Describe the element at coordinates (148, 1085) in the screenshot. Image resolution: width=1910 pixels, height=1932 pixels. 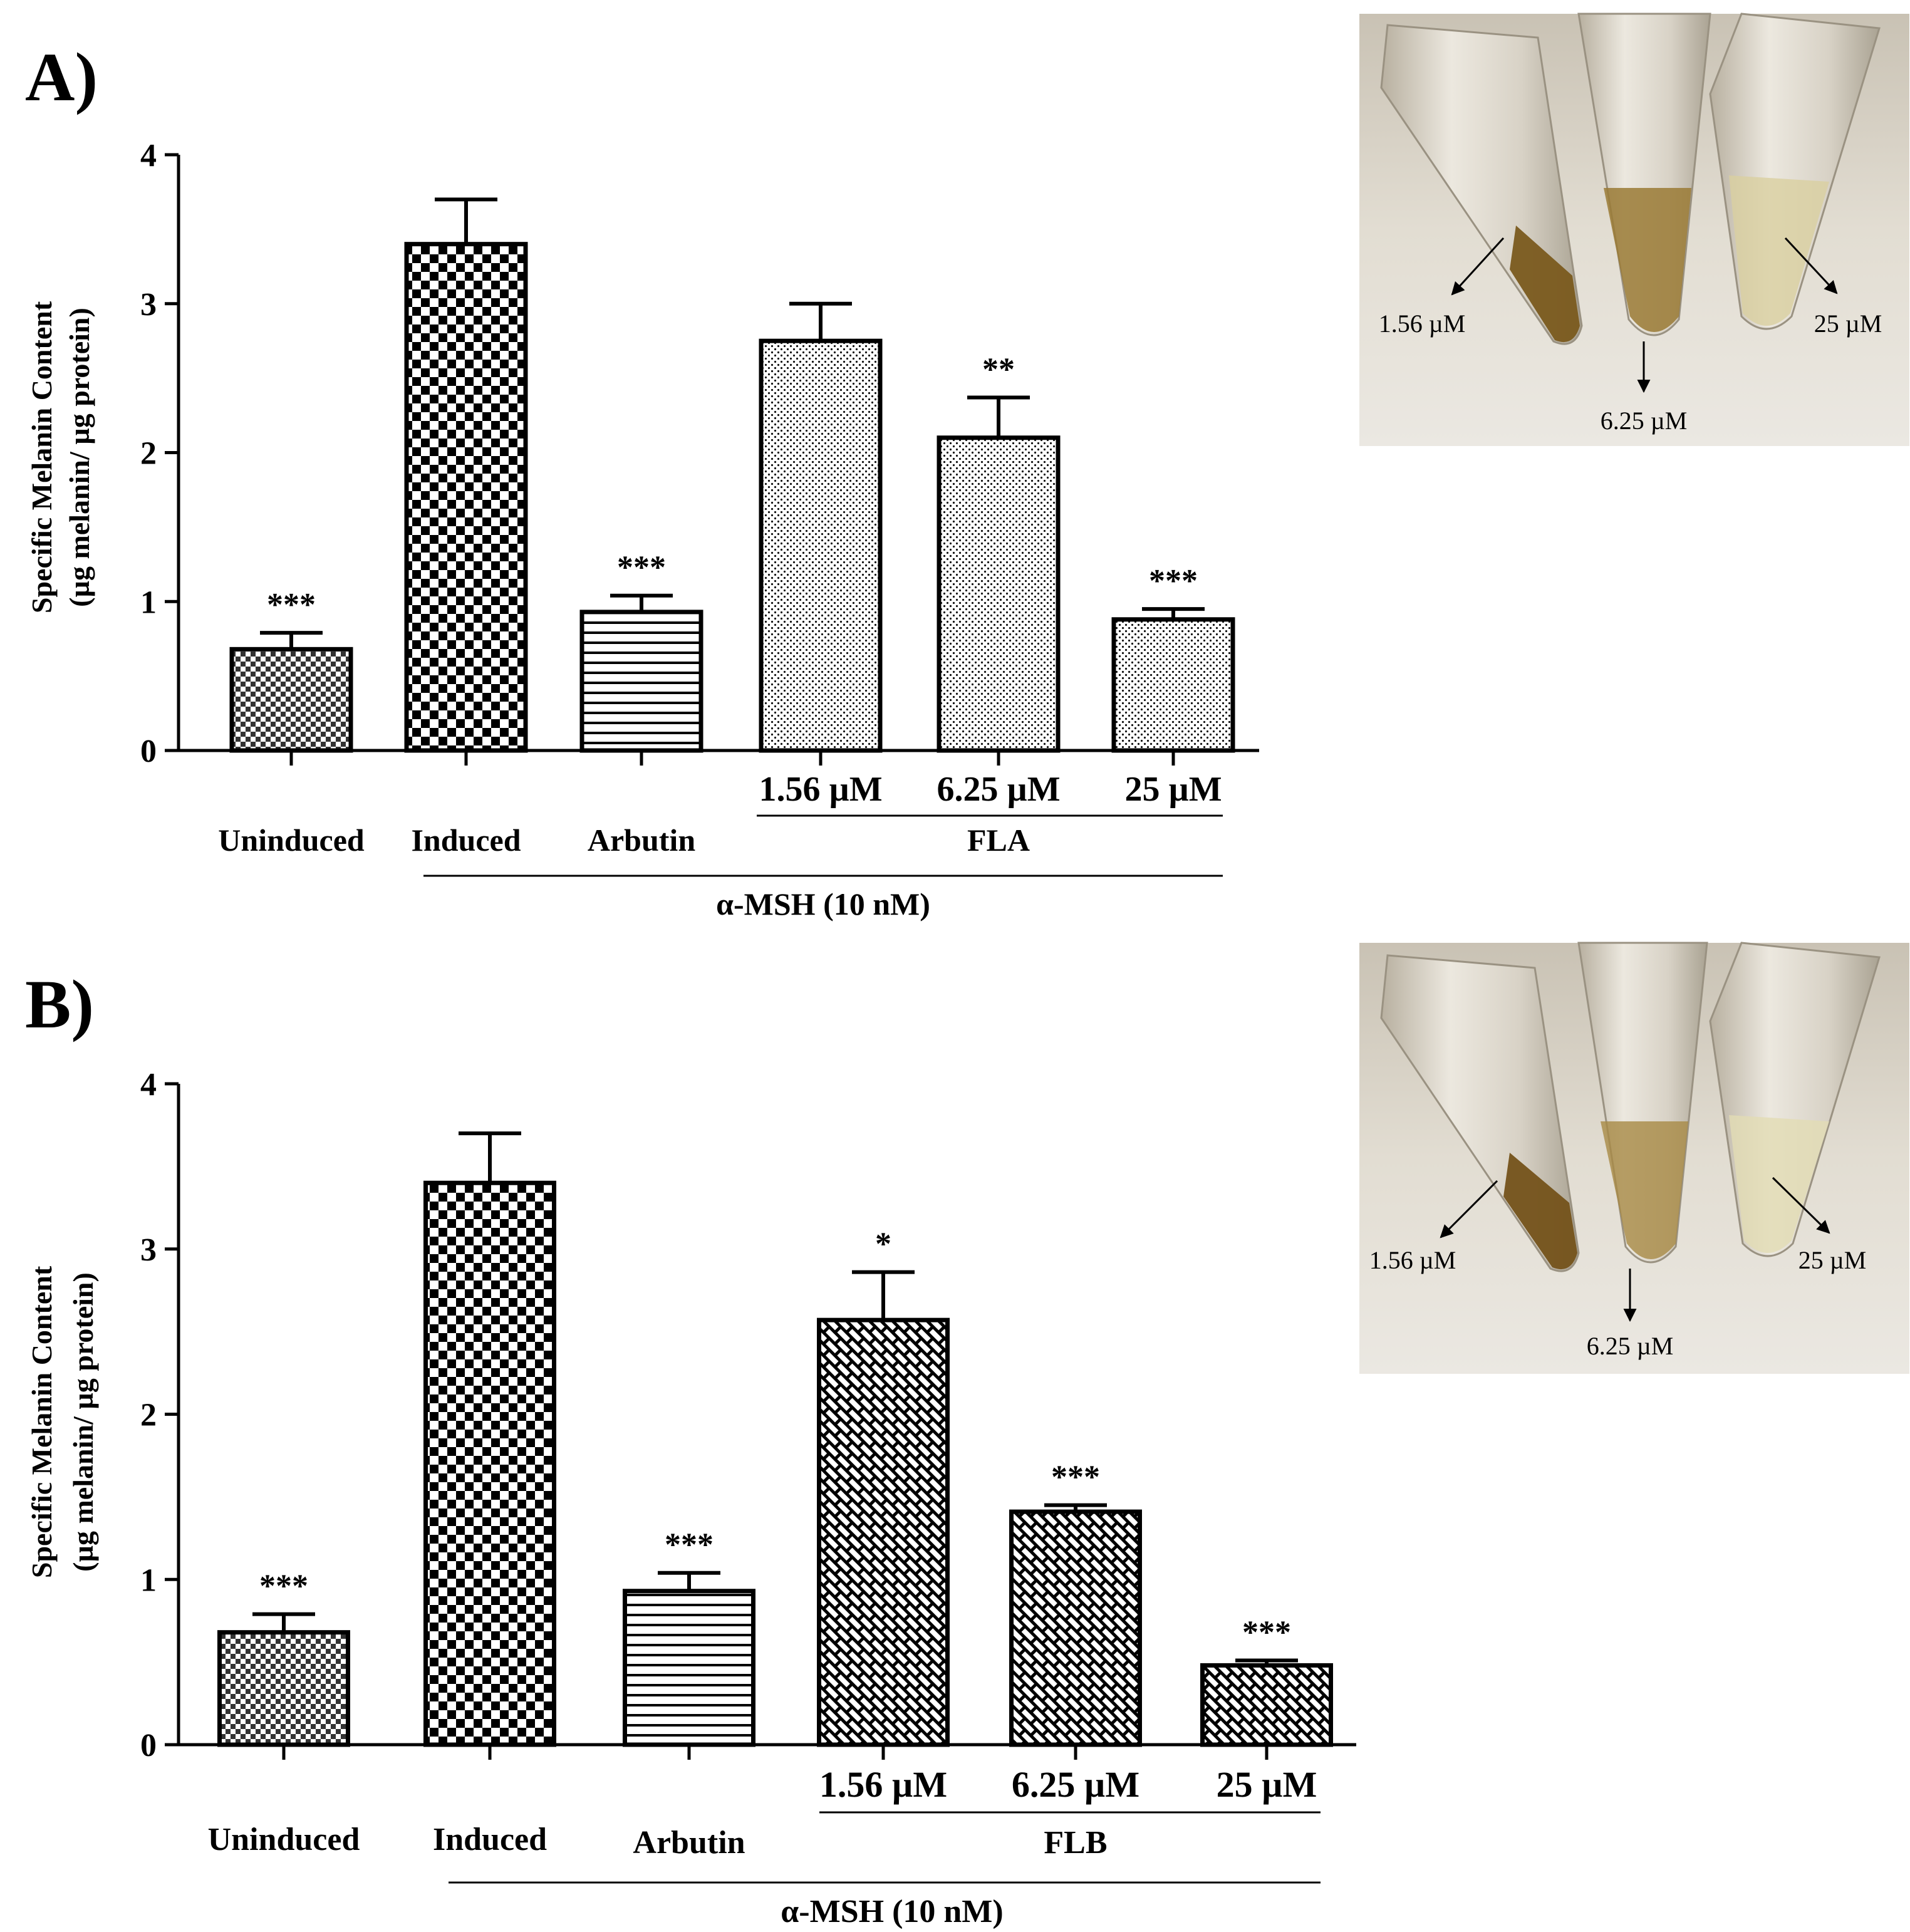
I see `chart-b-ytick-label-4: 4` at that location.